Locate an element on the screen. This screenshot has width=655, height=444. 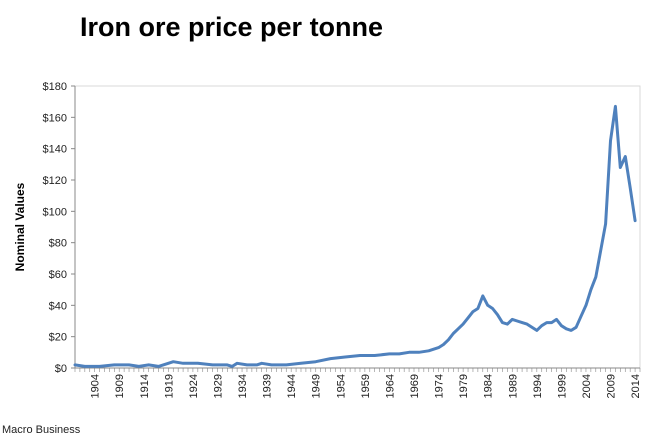
x-tick-label: 1949 is located at coordinates (317, 386).